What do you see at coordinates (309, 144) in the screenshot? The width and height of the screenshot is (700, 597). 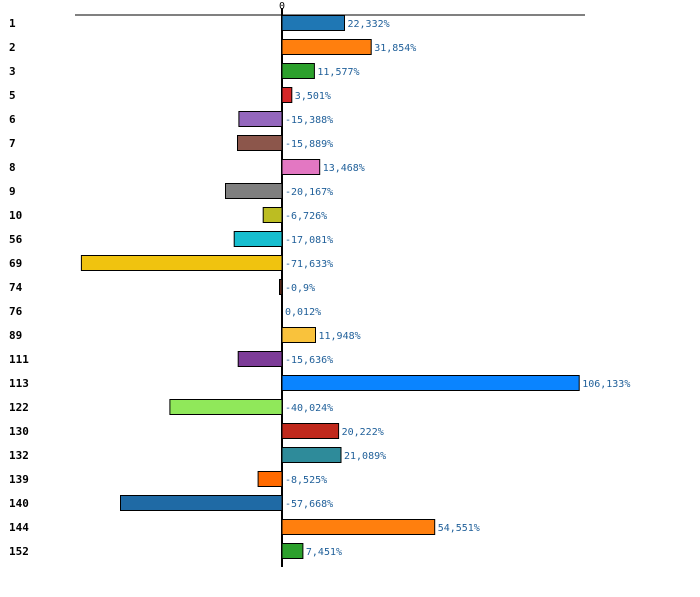 I see `value-label-7: -15,889%` at bounding box center [309, 144].